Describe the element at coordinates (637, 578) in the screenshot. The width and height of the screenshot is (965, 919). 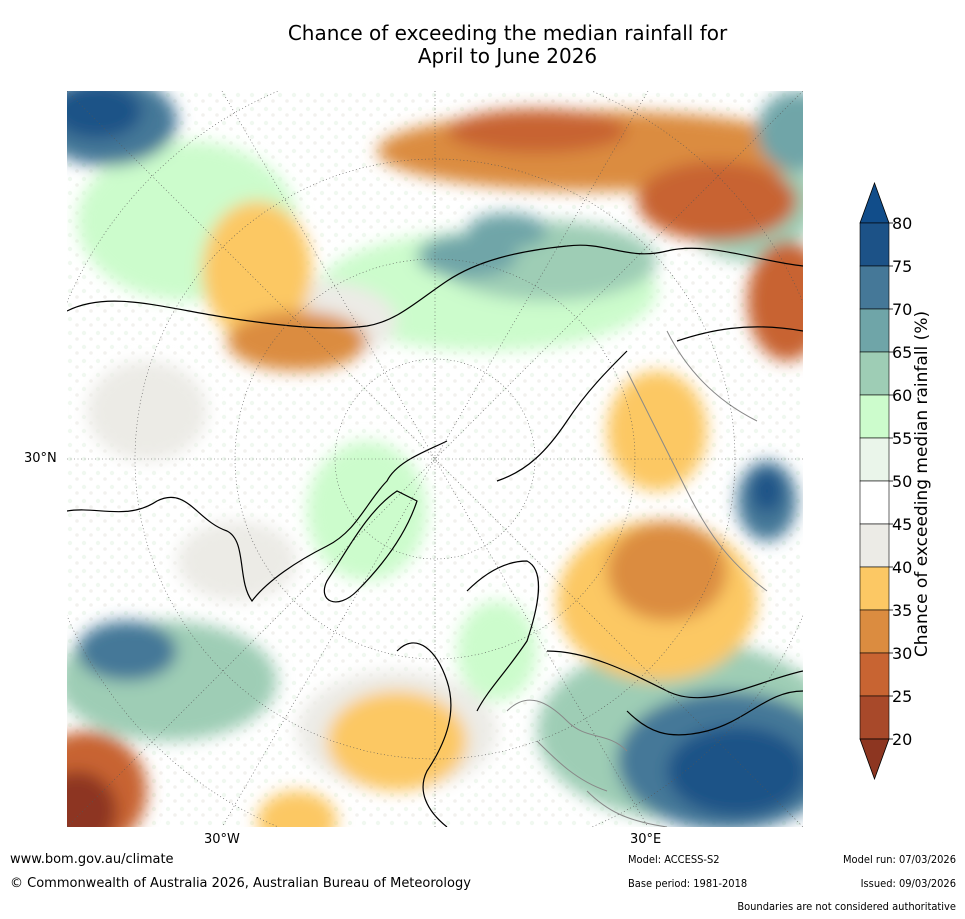
I see `country-borders` at that location.